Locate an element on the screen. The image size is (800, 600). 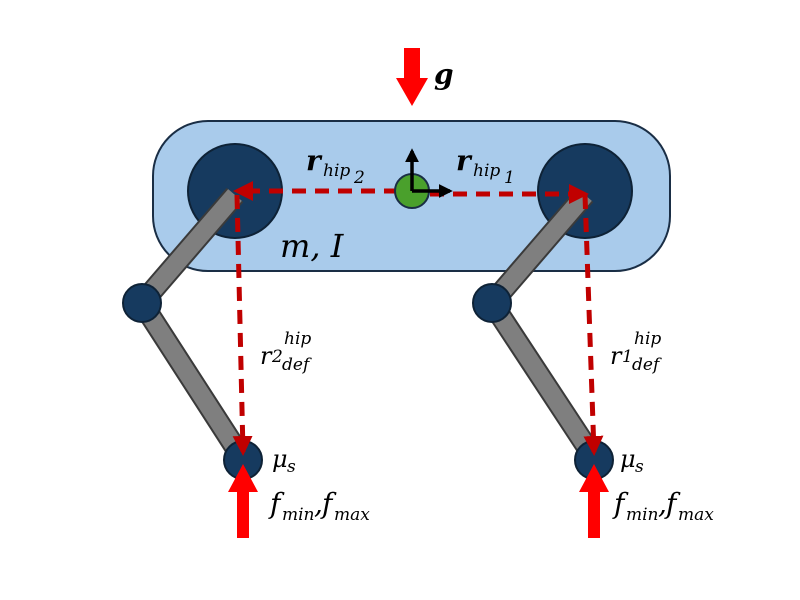
force-arrow-left-icon is located at coordinates (243, 501).